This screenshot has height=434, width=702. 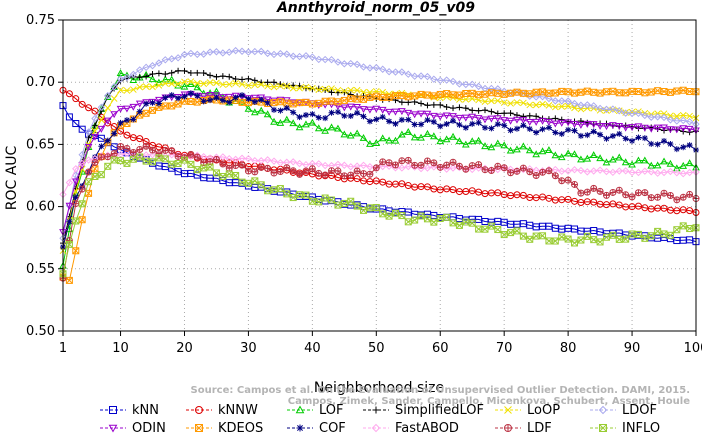 What do you see at coordinates (568, 348) in the screenshot?
I see `x-tick-label: 80` at bounding box center [568, 348].